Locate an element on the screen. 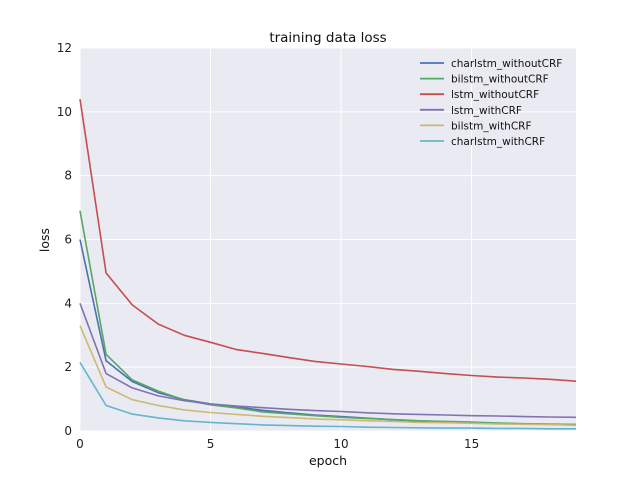 This screenshot has height=480, width=640. x-axis-label: epoch is located at coordinates (328, 460).